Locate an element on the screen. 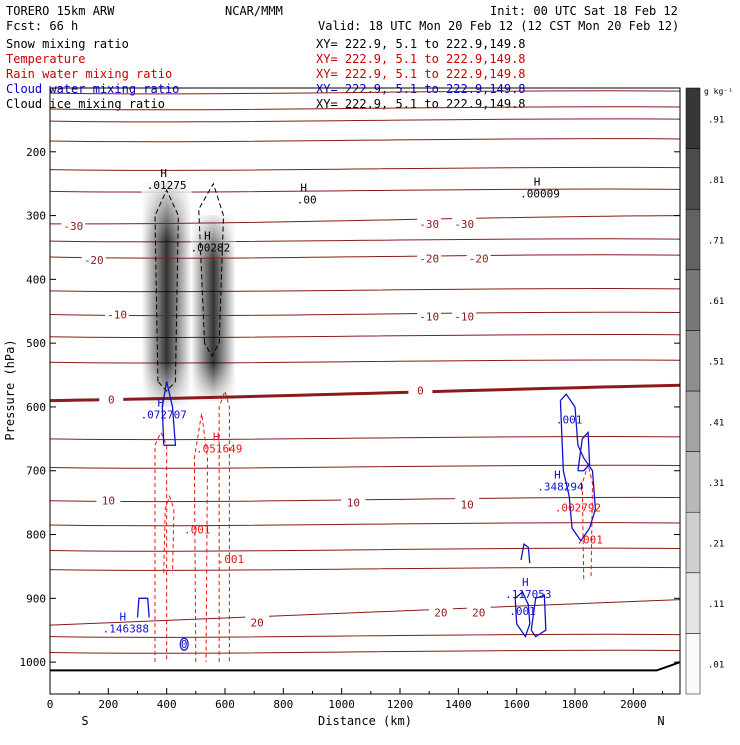 This screenshot has width=740, height=745. x-axis-label: Distance (km) is located at coordinates (365, 721).